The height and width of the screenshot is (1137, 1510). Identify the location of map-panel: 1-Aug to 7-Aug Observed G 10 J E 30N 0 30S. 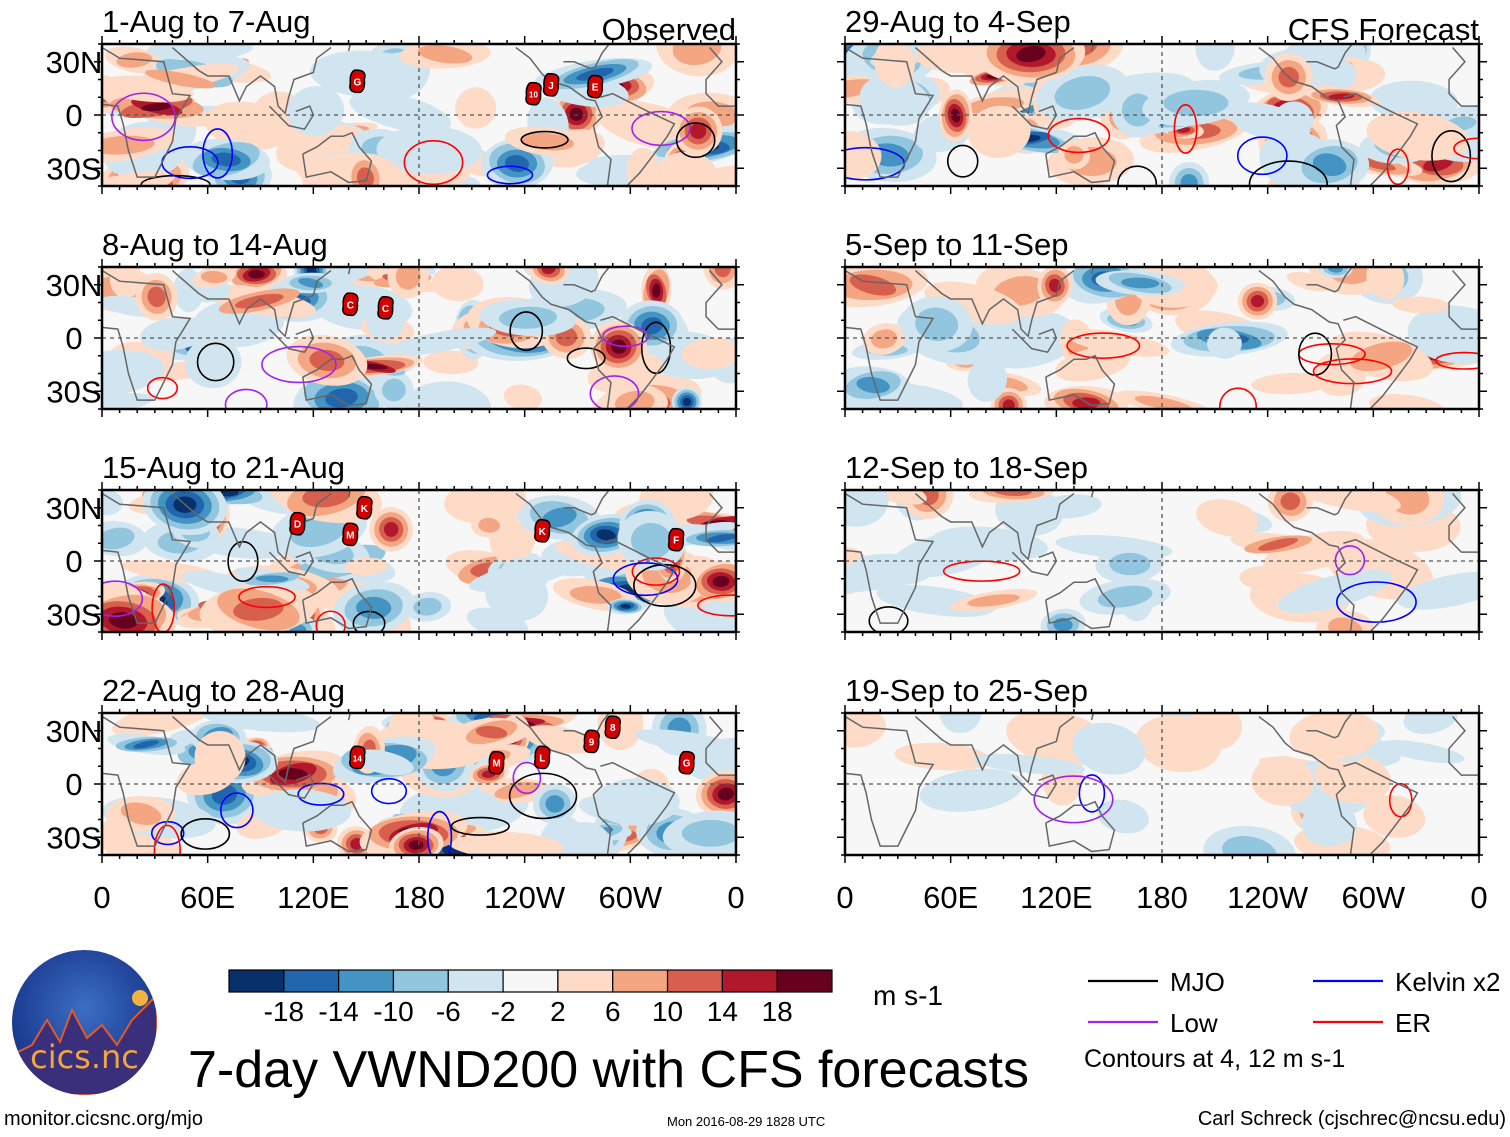
(395, 99).